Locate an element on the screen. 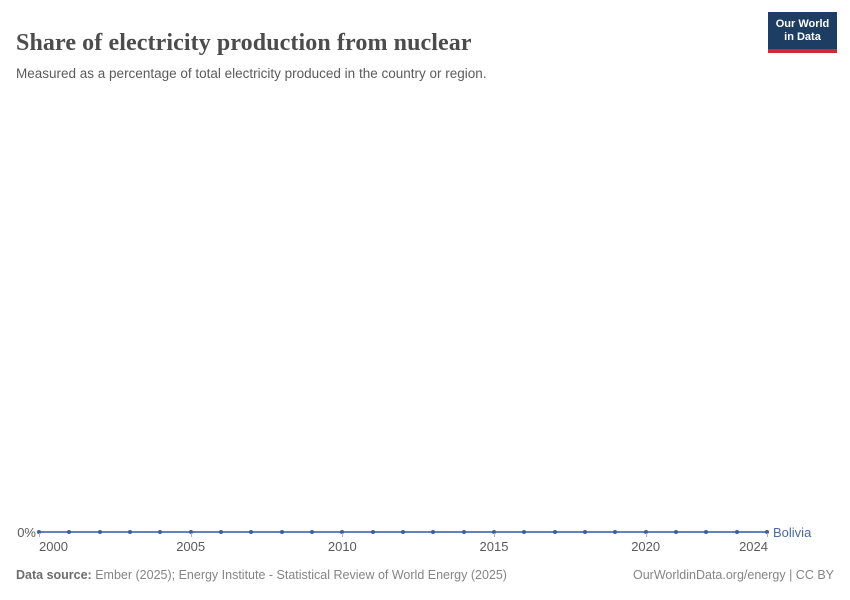 Image resolution: width=850 pixels, height=600 pixels. x-axis-tick-label: 2005 is located at coordinates (191, 546).